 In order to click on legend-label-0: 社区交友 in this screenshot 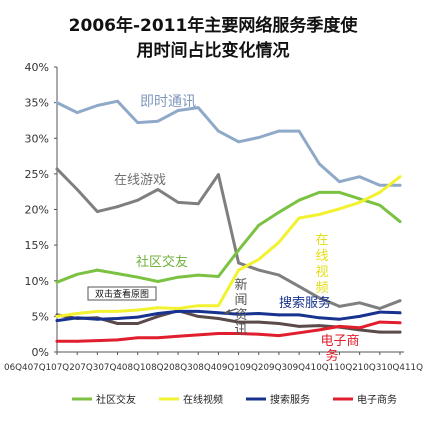, I will do `click(116, 399)`.